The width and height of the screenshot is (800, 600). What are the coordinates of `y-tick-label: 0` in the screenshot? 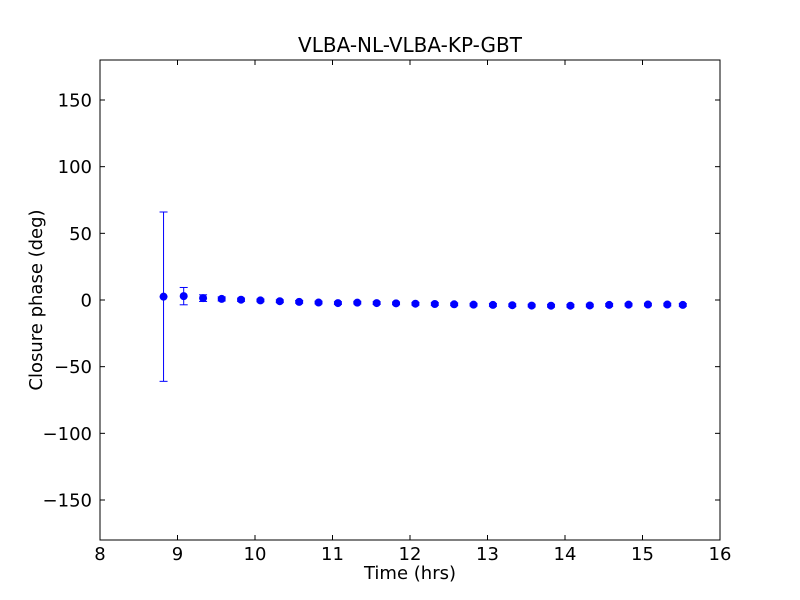 It's located at (86, 301).